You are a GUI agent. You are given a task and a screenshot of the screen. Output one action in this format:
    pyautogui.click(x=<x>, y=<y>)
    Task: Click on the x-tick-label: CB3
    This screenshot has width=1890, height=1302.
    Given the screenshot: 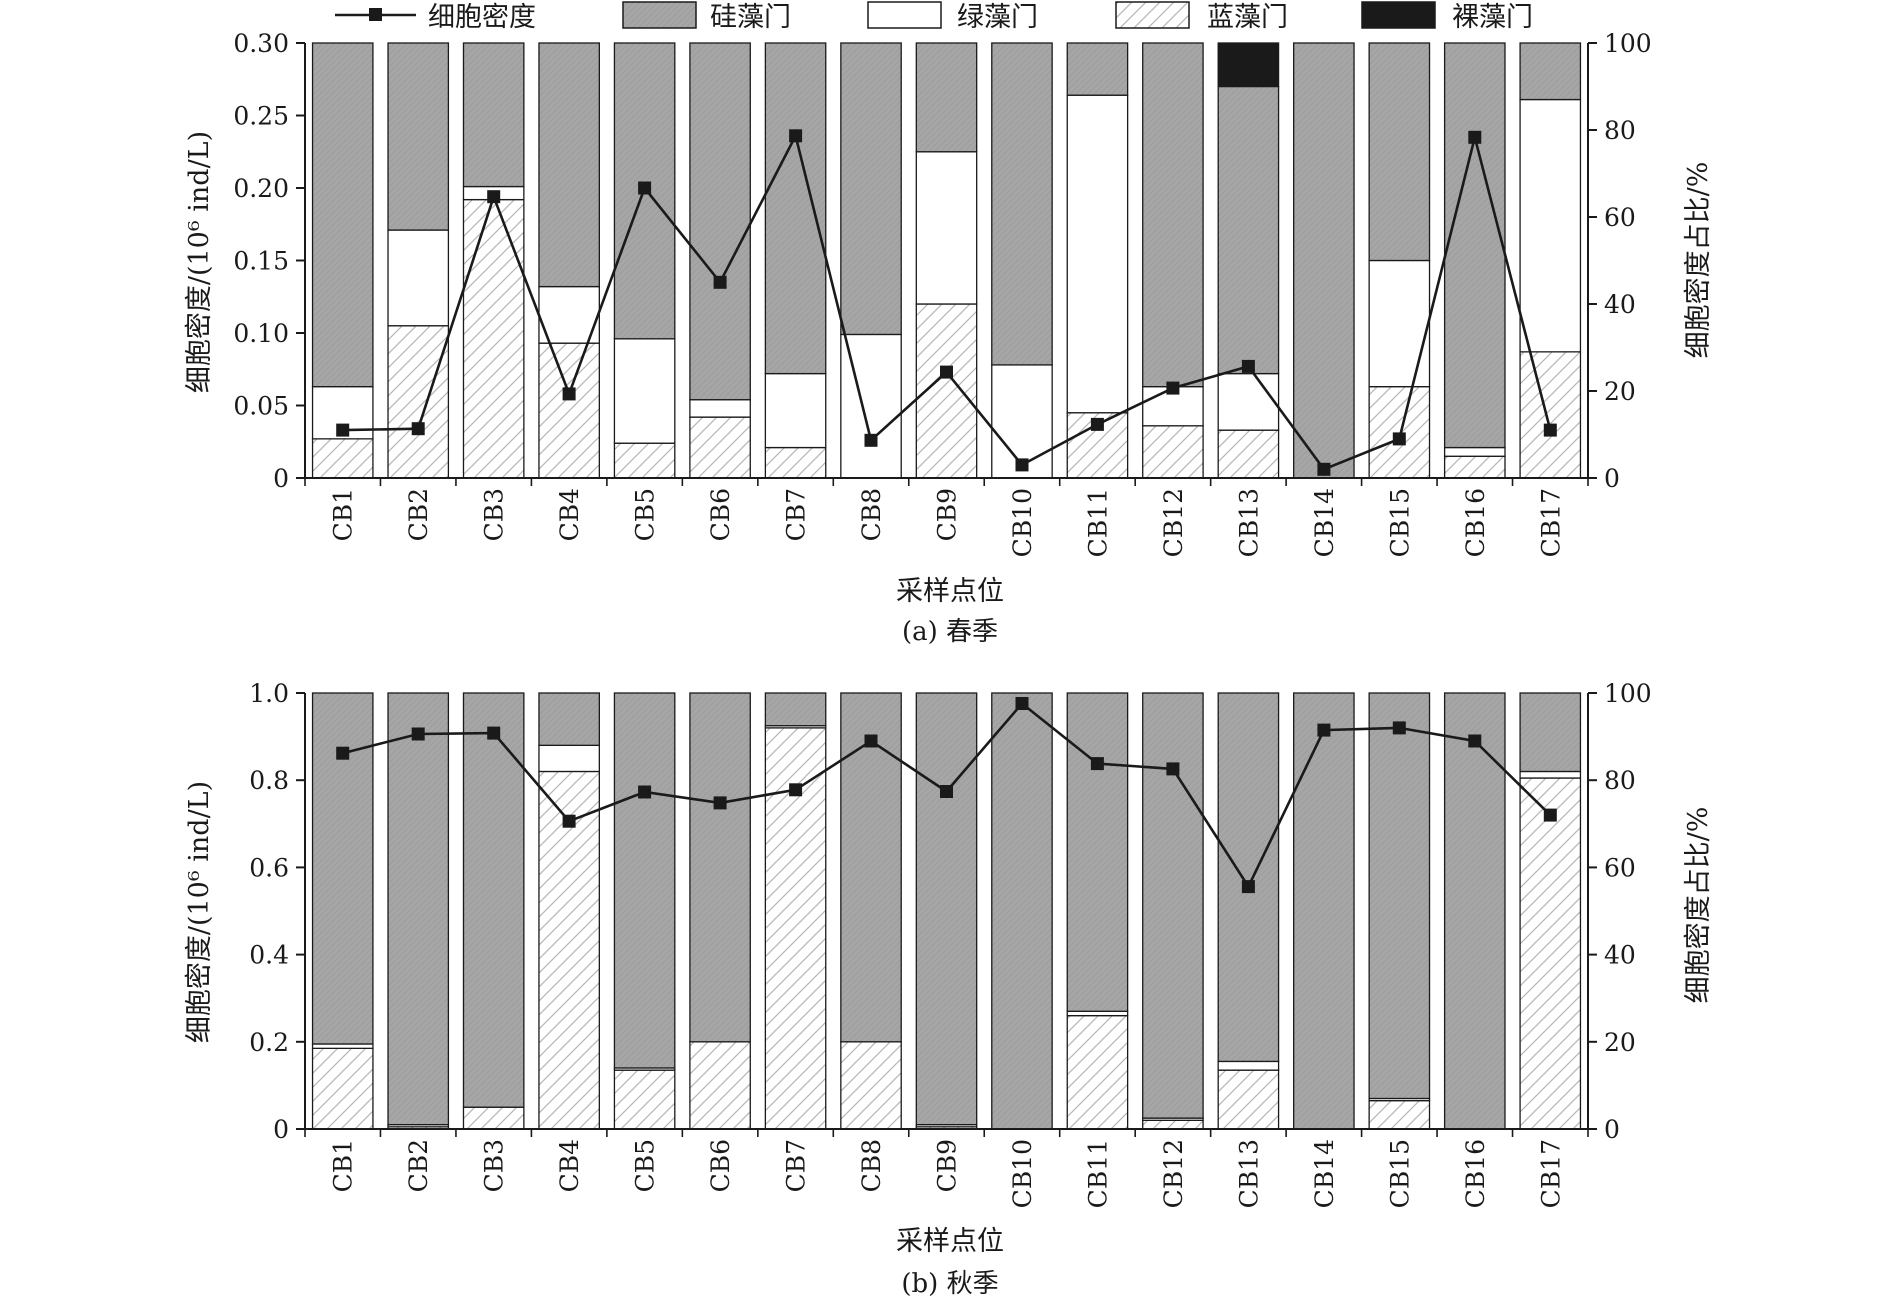 What is the action you would take?
    pyautogui.click(x=494, y=1165)
    